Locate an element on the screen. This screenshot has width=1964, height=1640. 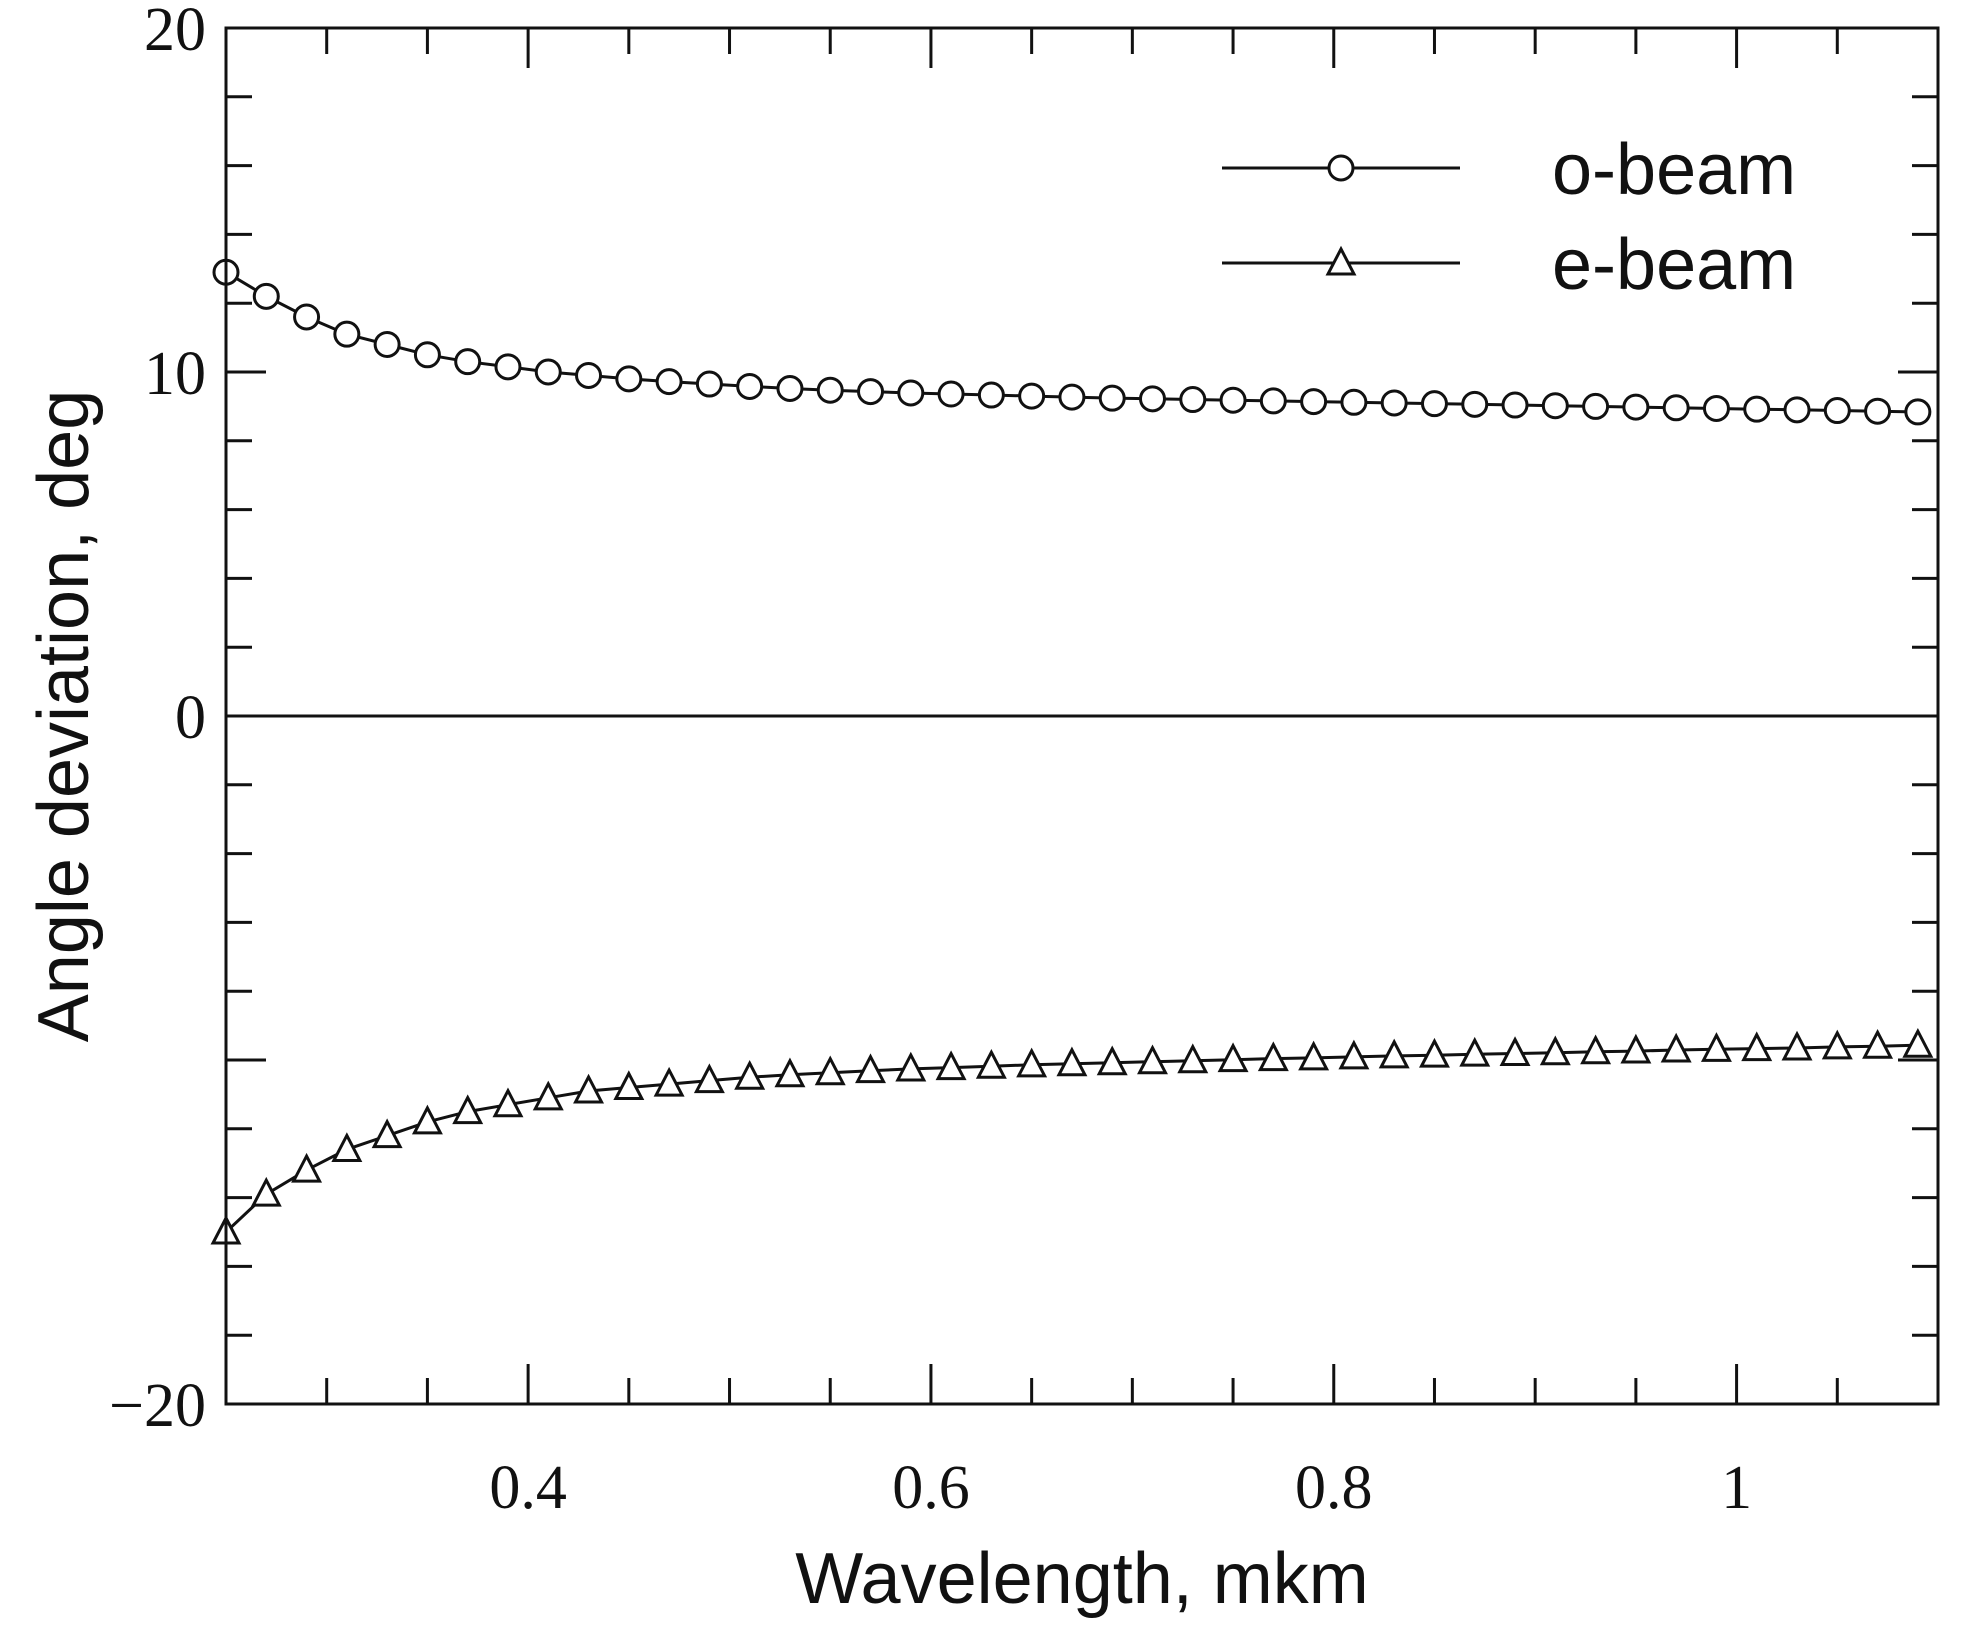
legend-label-o-beam: o-beam is located at coordinates (1674, 170).